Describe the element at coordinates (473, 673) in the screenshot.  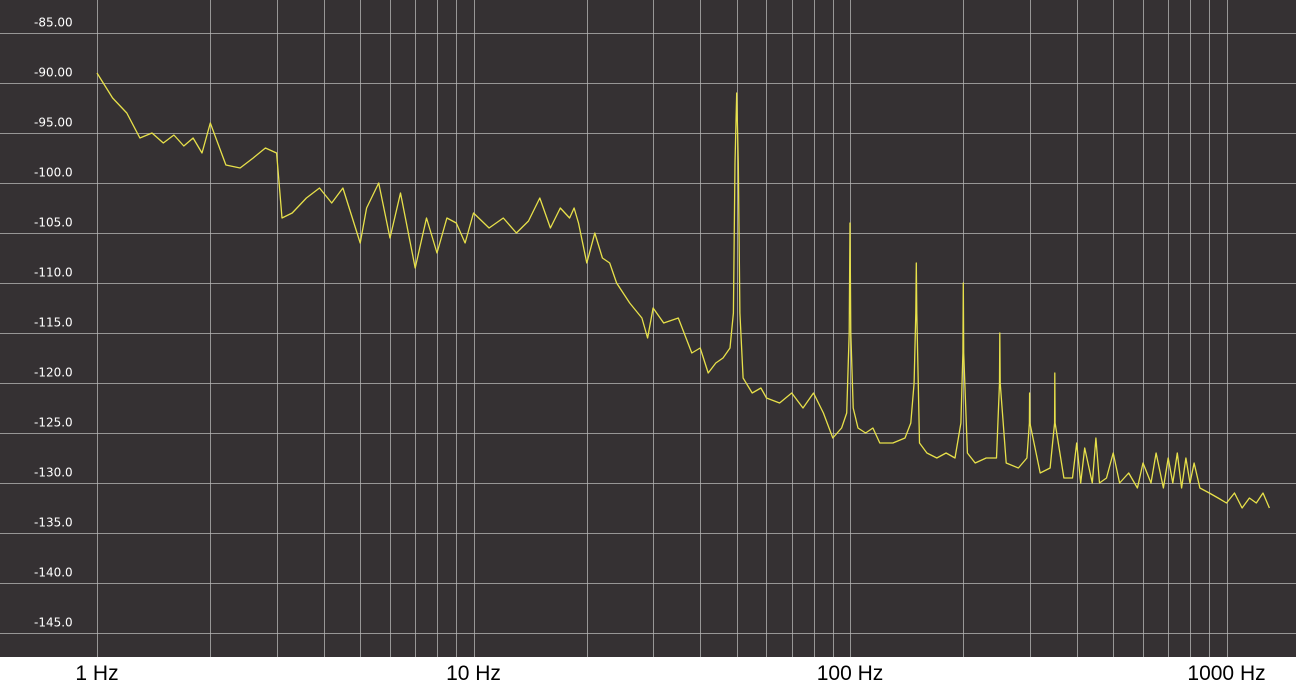
I see `x-tick-label: 10 Hz` at that location.